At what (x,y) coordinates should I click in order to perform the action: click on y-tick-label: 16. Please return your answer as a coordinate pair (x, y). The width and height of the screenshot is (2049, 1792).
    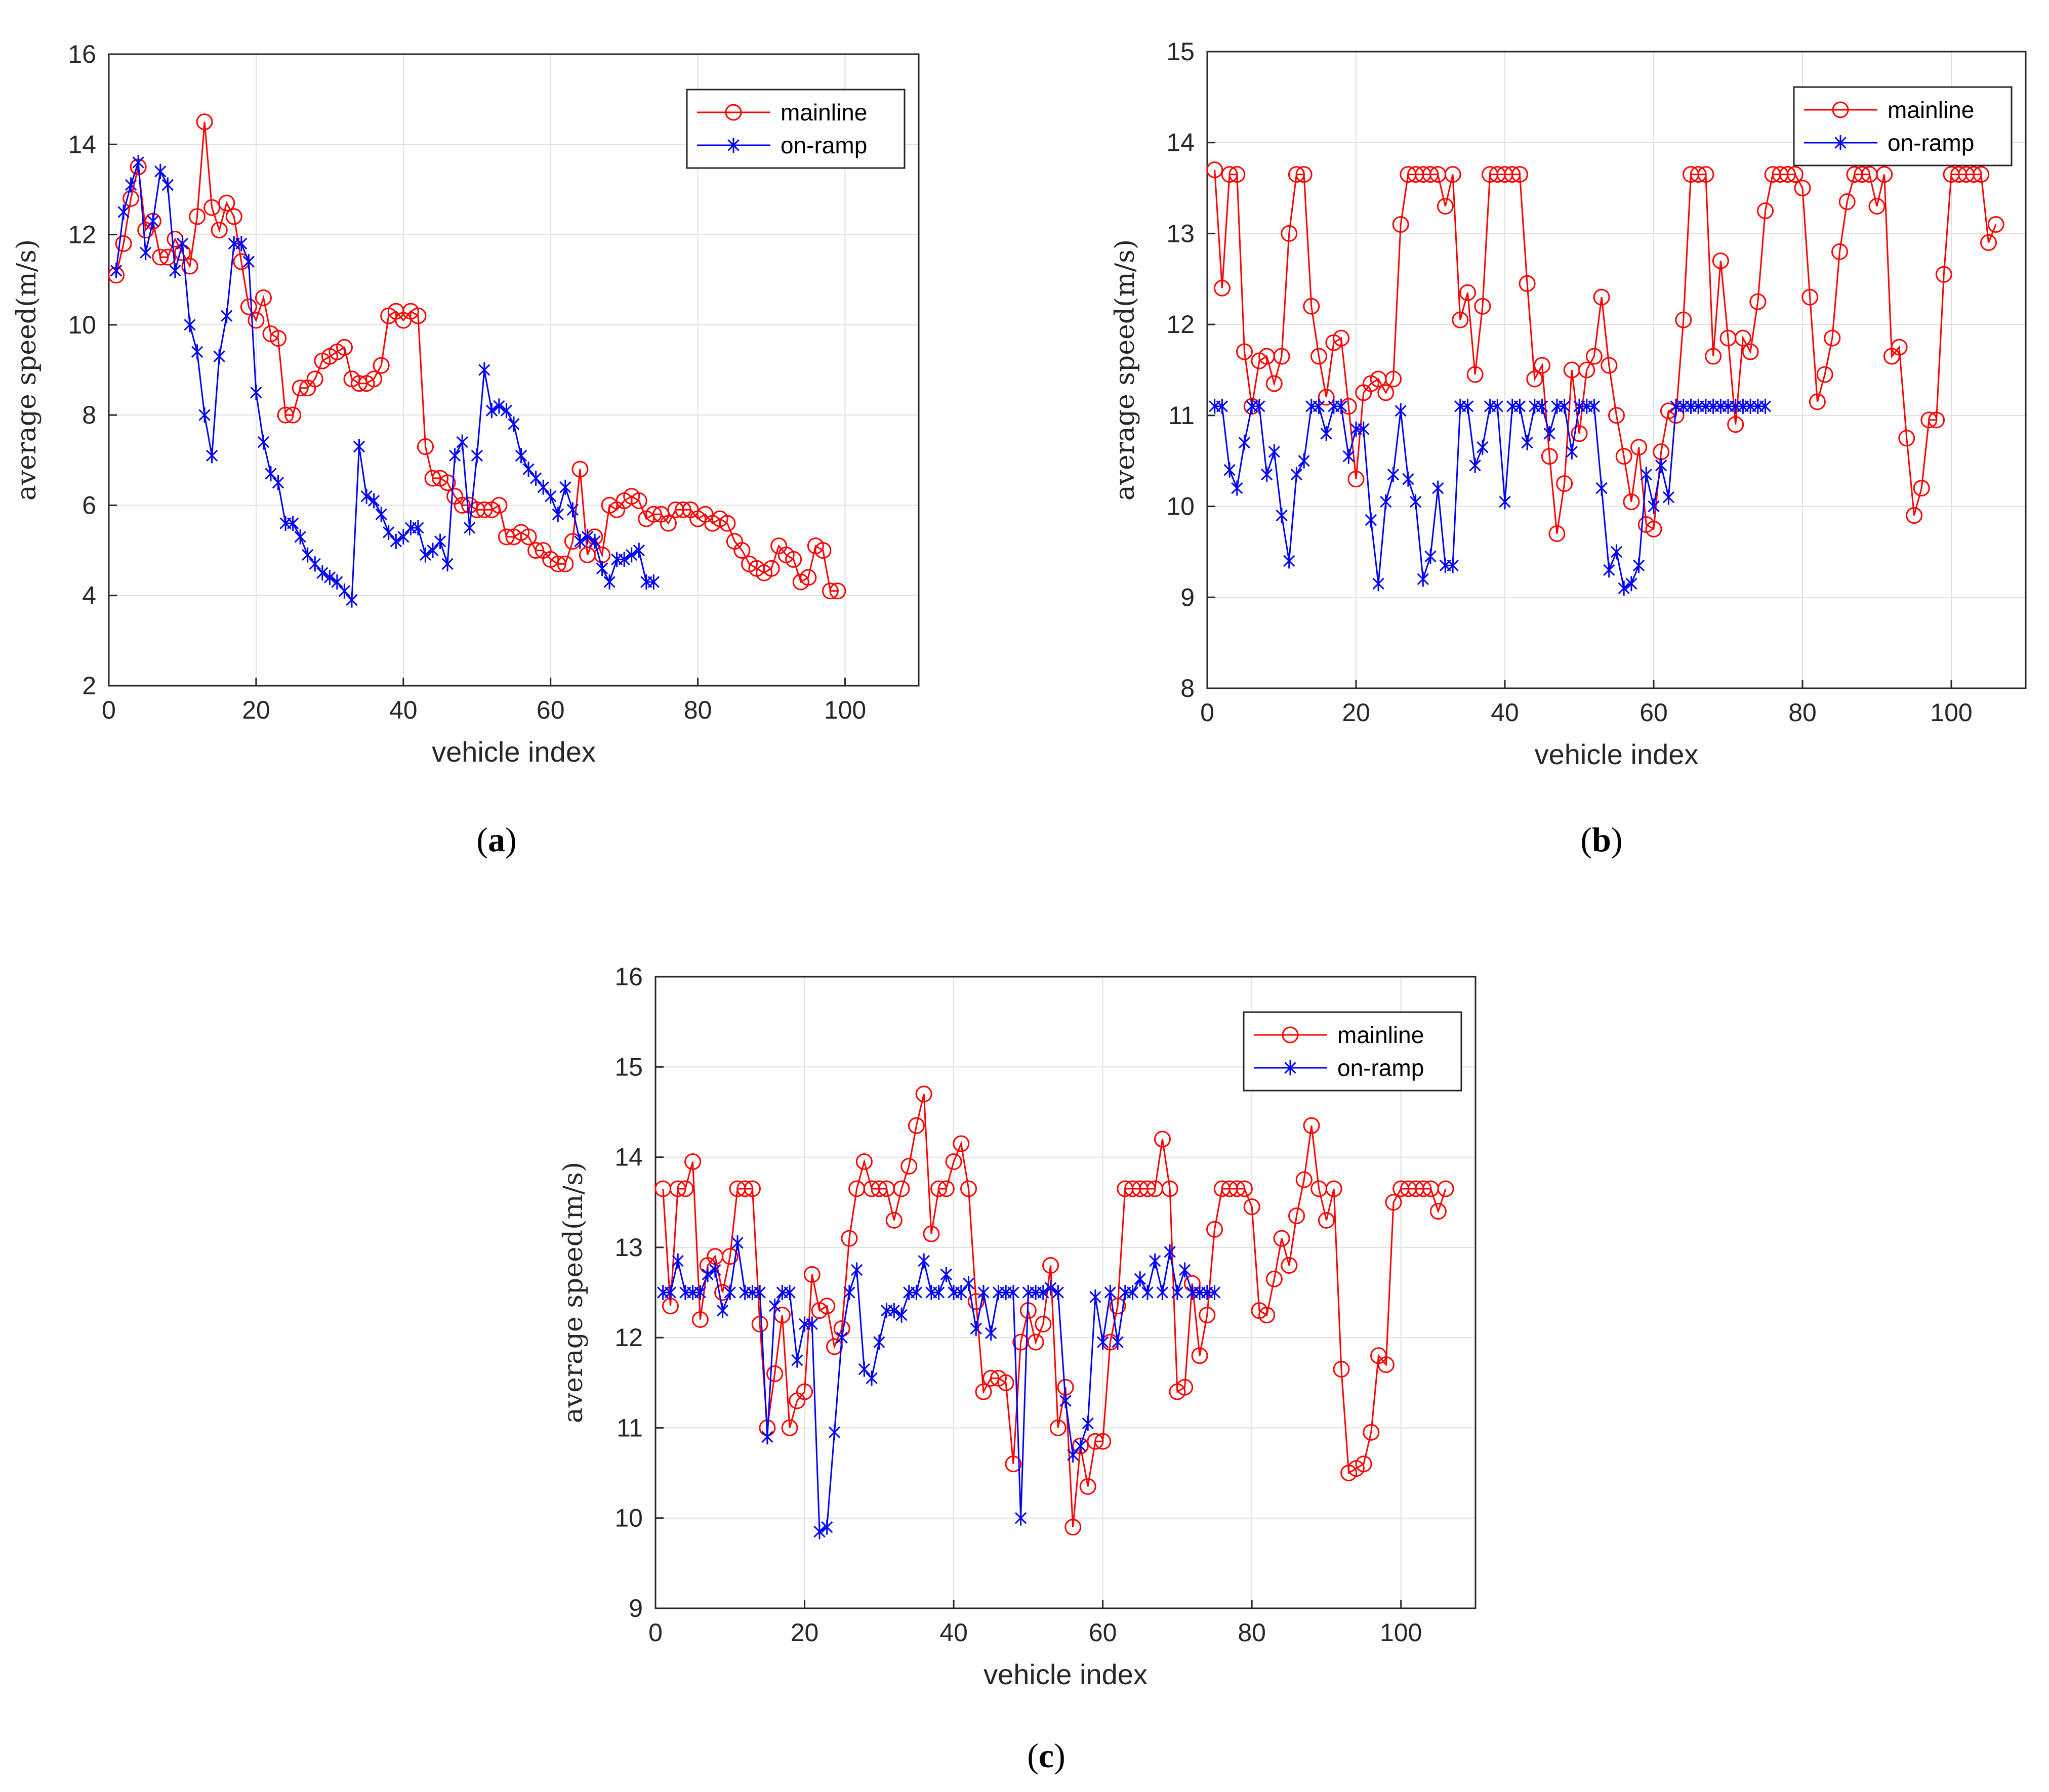
    Looking at the image, I should click on (82, 54).